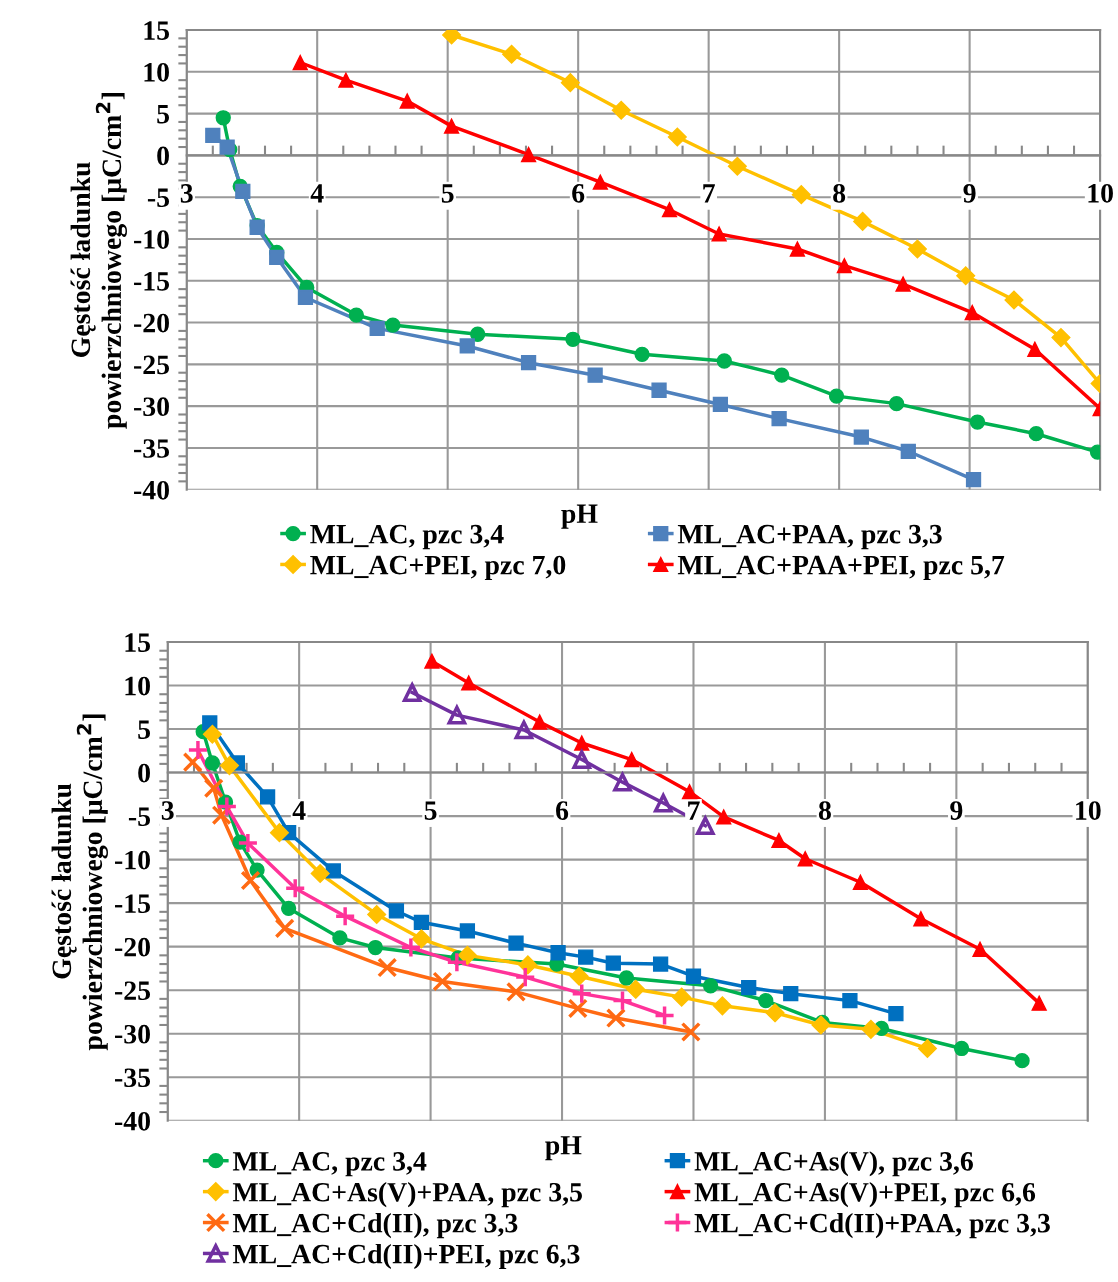 The image size is (1118, 1282). Describe the element at coordinates (563, 1148) in the screenshot. I see `x-axis-title: pH` at that location.